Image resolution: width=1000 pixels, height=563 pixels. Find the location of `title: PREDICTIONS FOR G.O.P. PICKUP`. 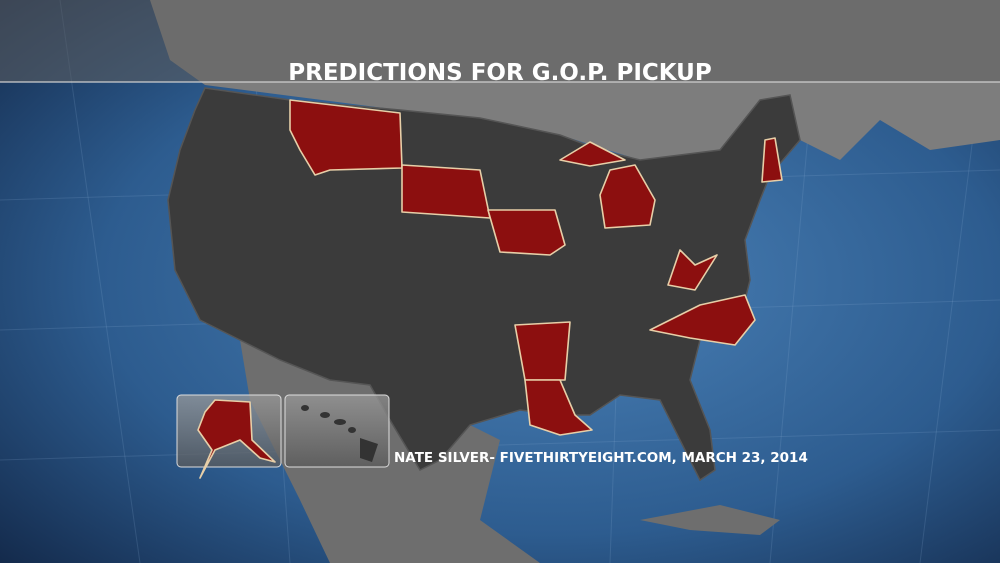

title: PREDICTIONS FOR G.O.P. PICKUP is located at coordinates (499, 73).